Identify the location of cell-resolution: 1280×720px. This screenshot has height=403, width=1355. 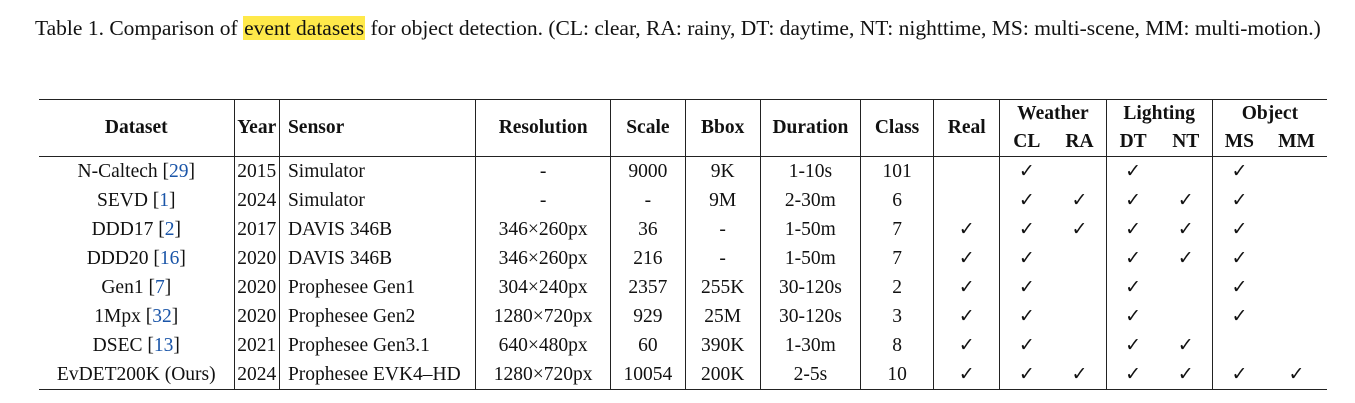
(543, 316).